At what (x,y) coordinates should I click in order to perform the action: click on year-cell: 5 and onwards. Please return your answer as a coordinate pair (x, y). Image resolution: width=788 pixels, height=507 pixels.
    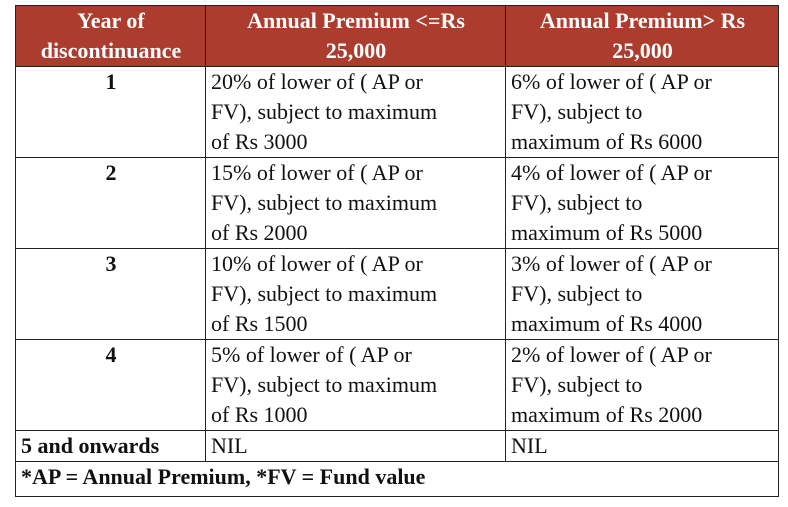
    Looking at the image, I should click on (110, 446).